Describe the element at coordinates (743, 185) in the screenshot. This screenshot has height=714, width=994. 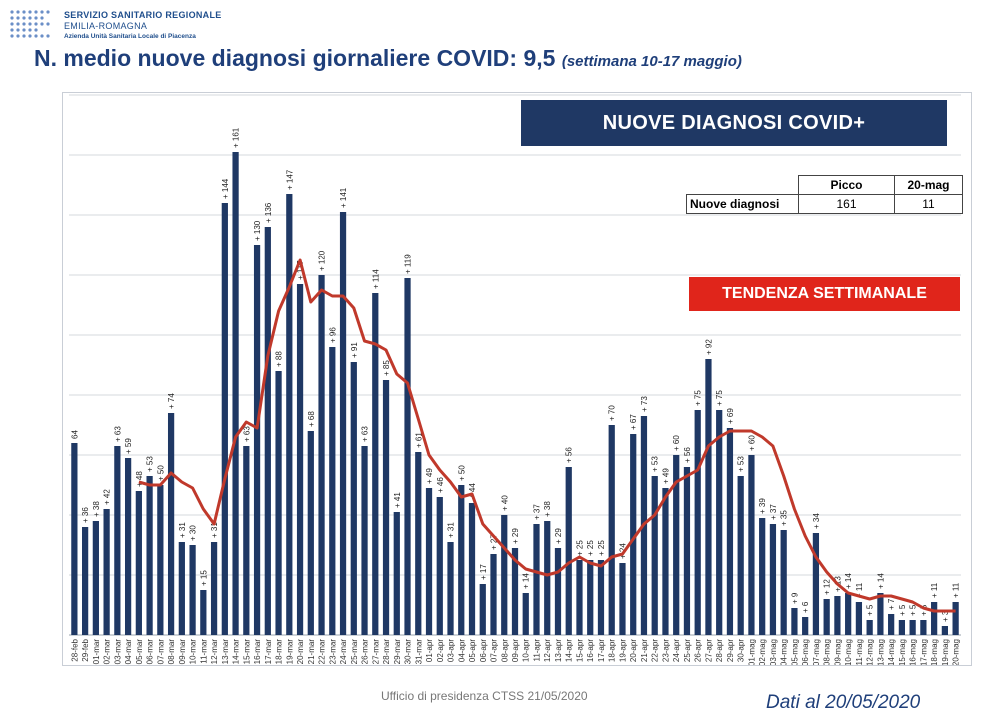
I see `peak-table-corner` at that location.